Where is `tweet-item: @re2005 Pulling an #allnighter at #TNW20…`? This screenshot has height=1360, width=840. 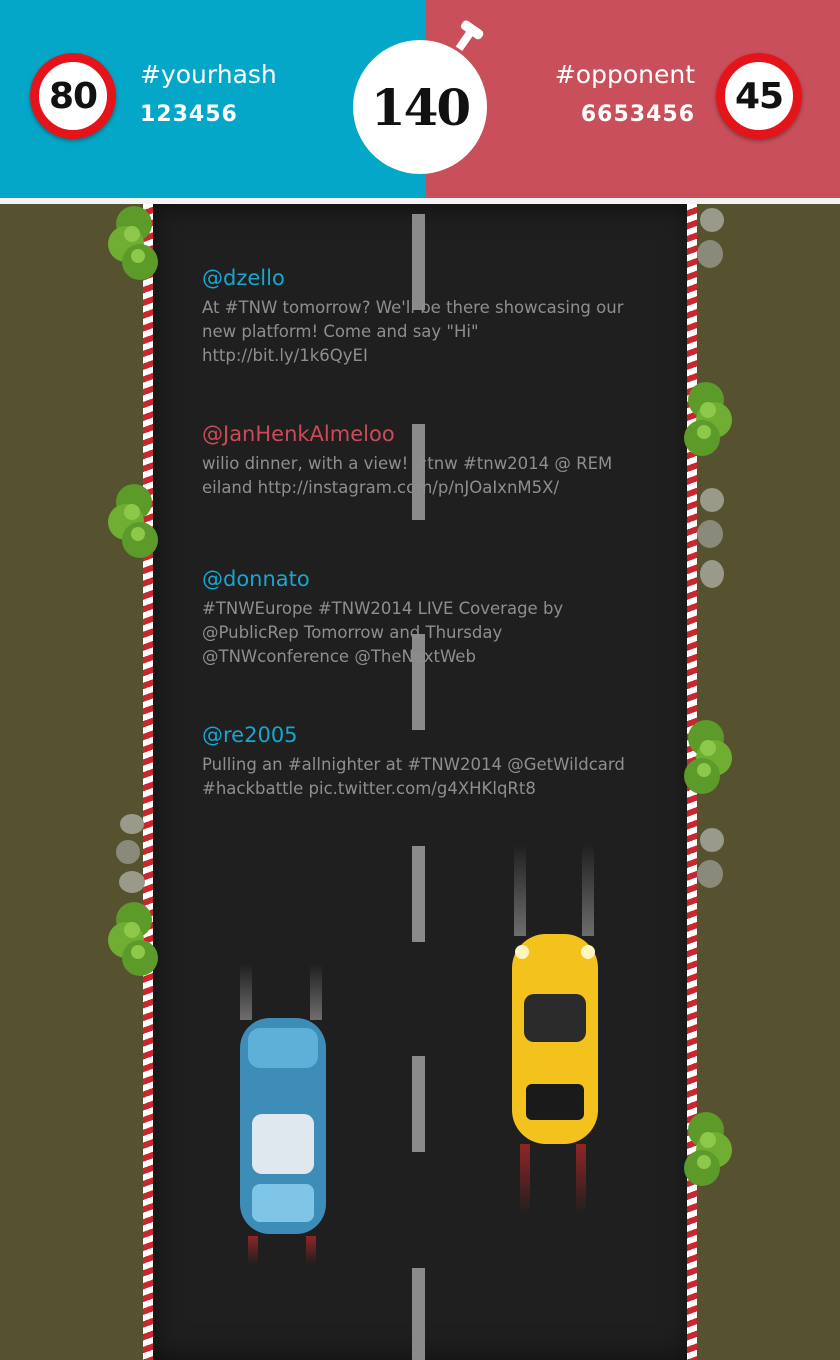 tweet-item: @re2005 Pulling an #allnighter at #TNW20… is located at coordinates (422, 762).